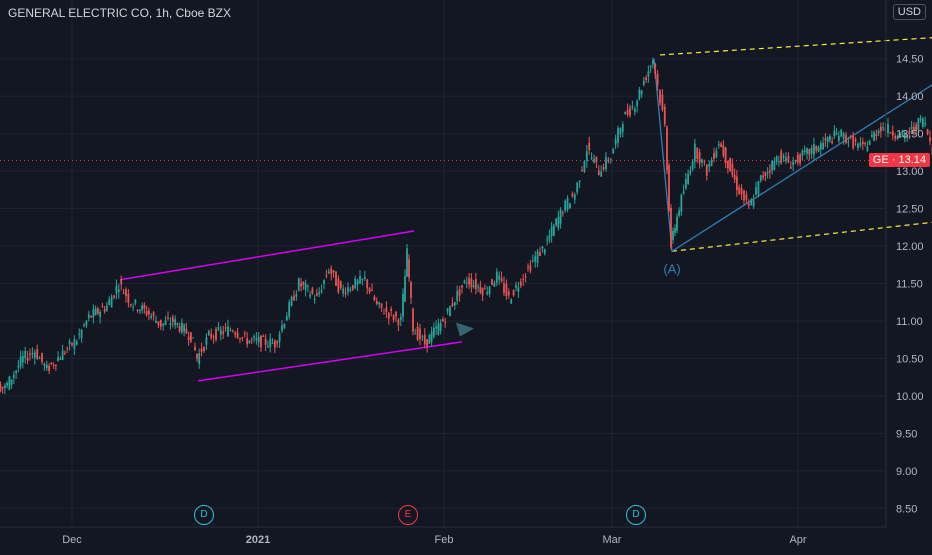  Describe the element at coordinates (909, 322) in the screenshot. I see `y-tick-label: 11.00` at that location.